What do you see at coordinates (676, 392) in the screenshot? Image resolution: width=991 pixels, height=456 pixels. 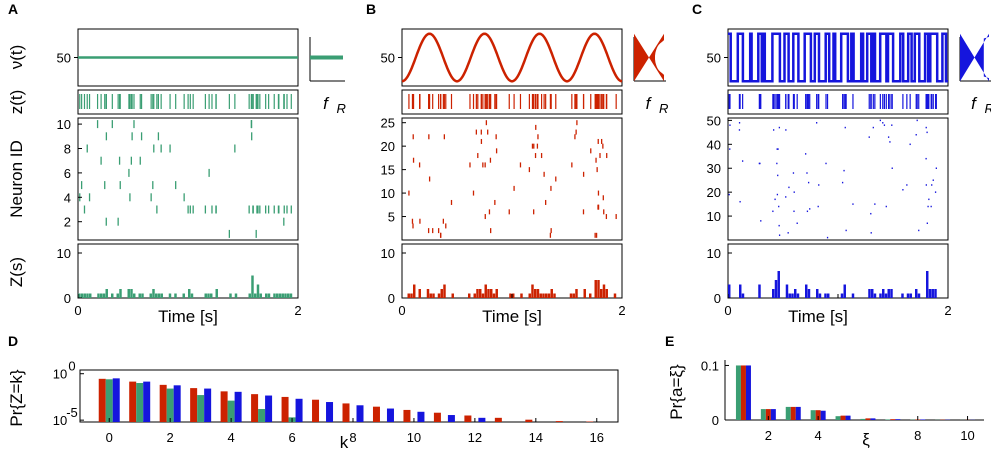 I see `e-ylabel: Pr{a=ξ}` at bounding box center [676, 392].